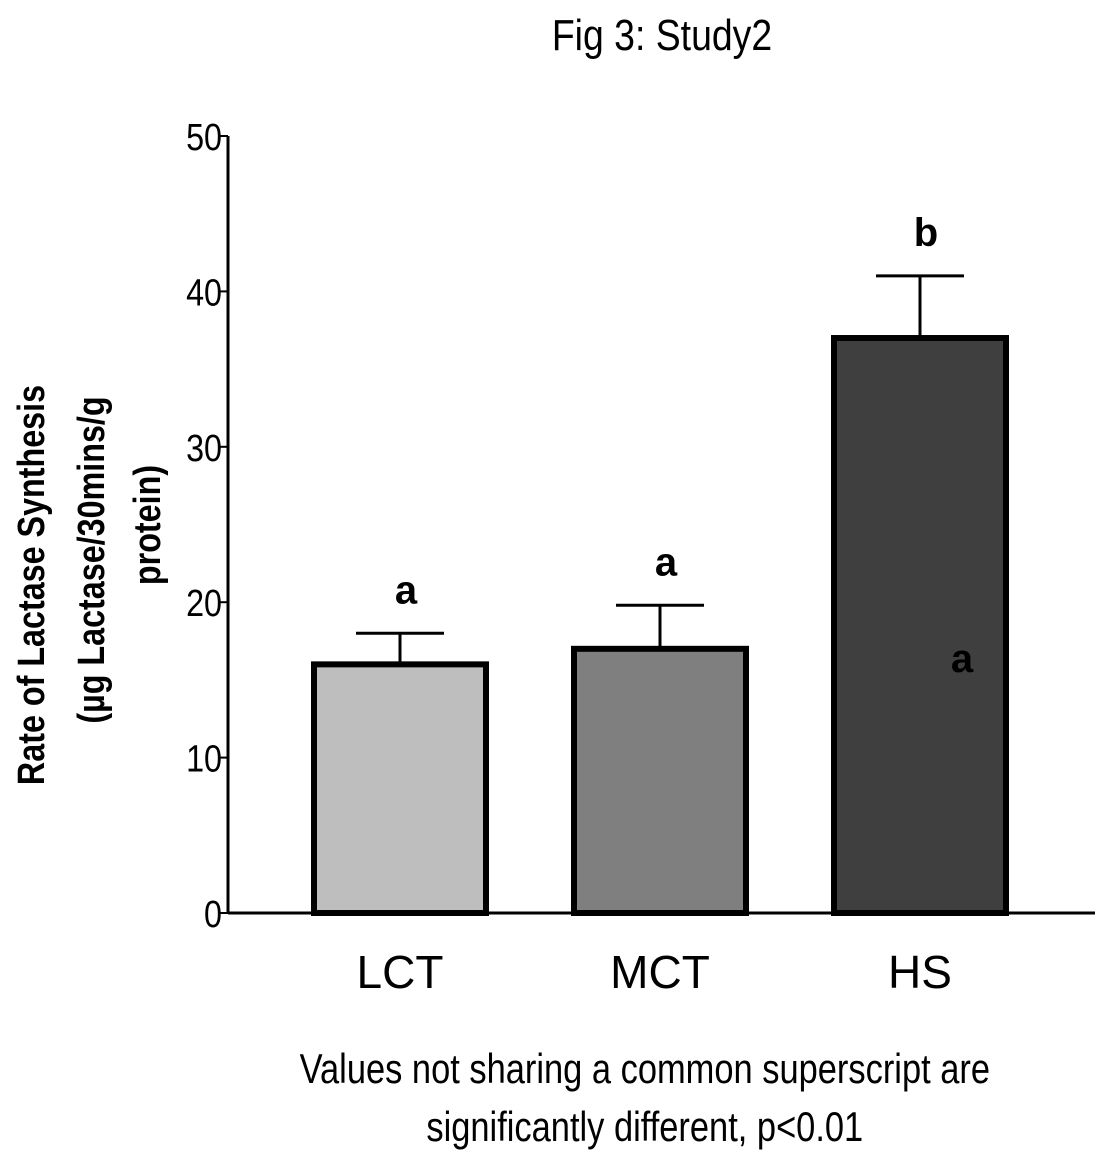 This screenshot has width=1095, height=1163. Describe the element at coordinates (92, 559) in the screenshot. I see `y-axis-title-line-2: (µg Lactase/30mins/g` at that location.